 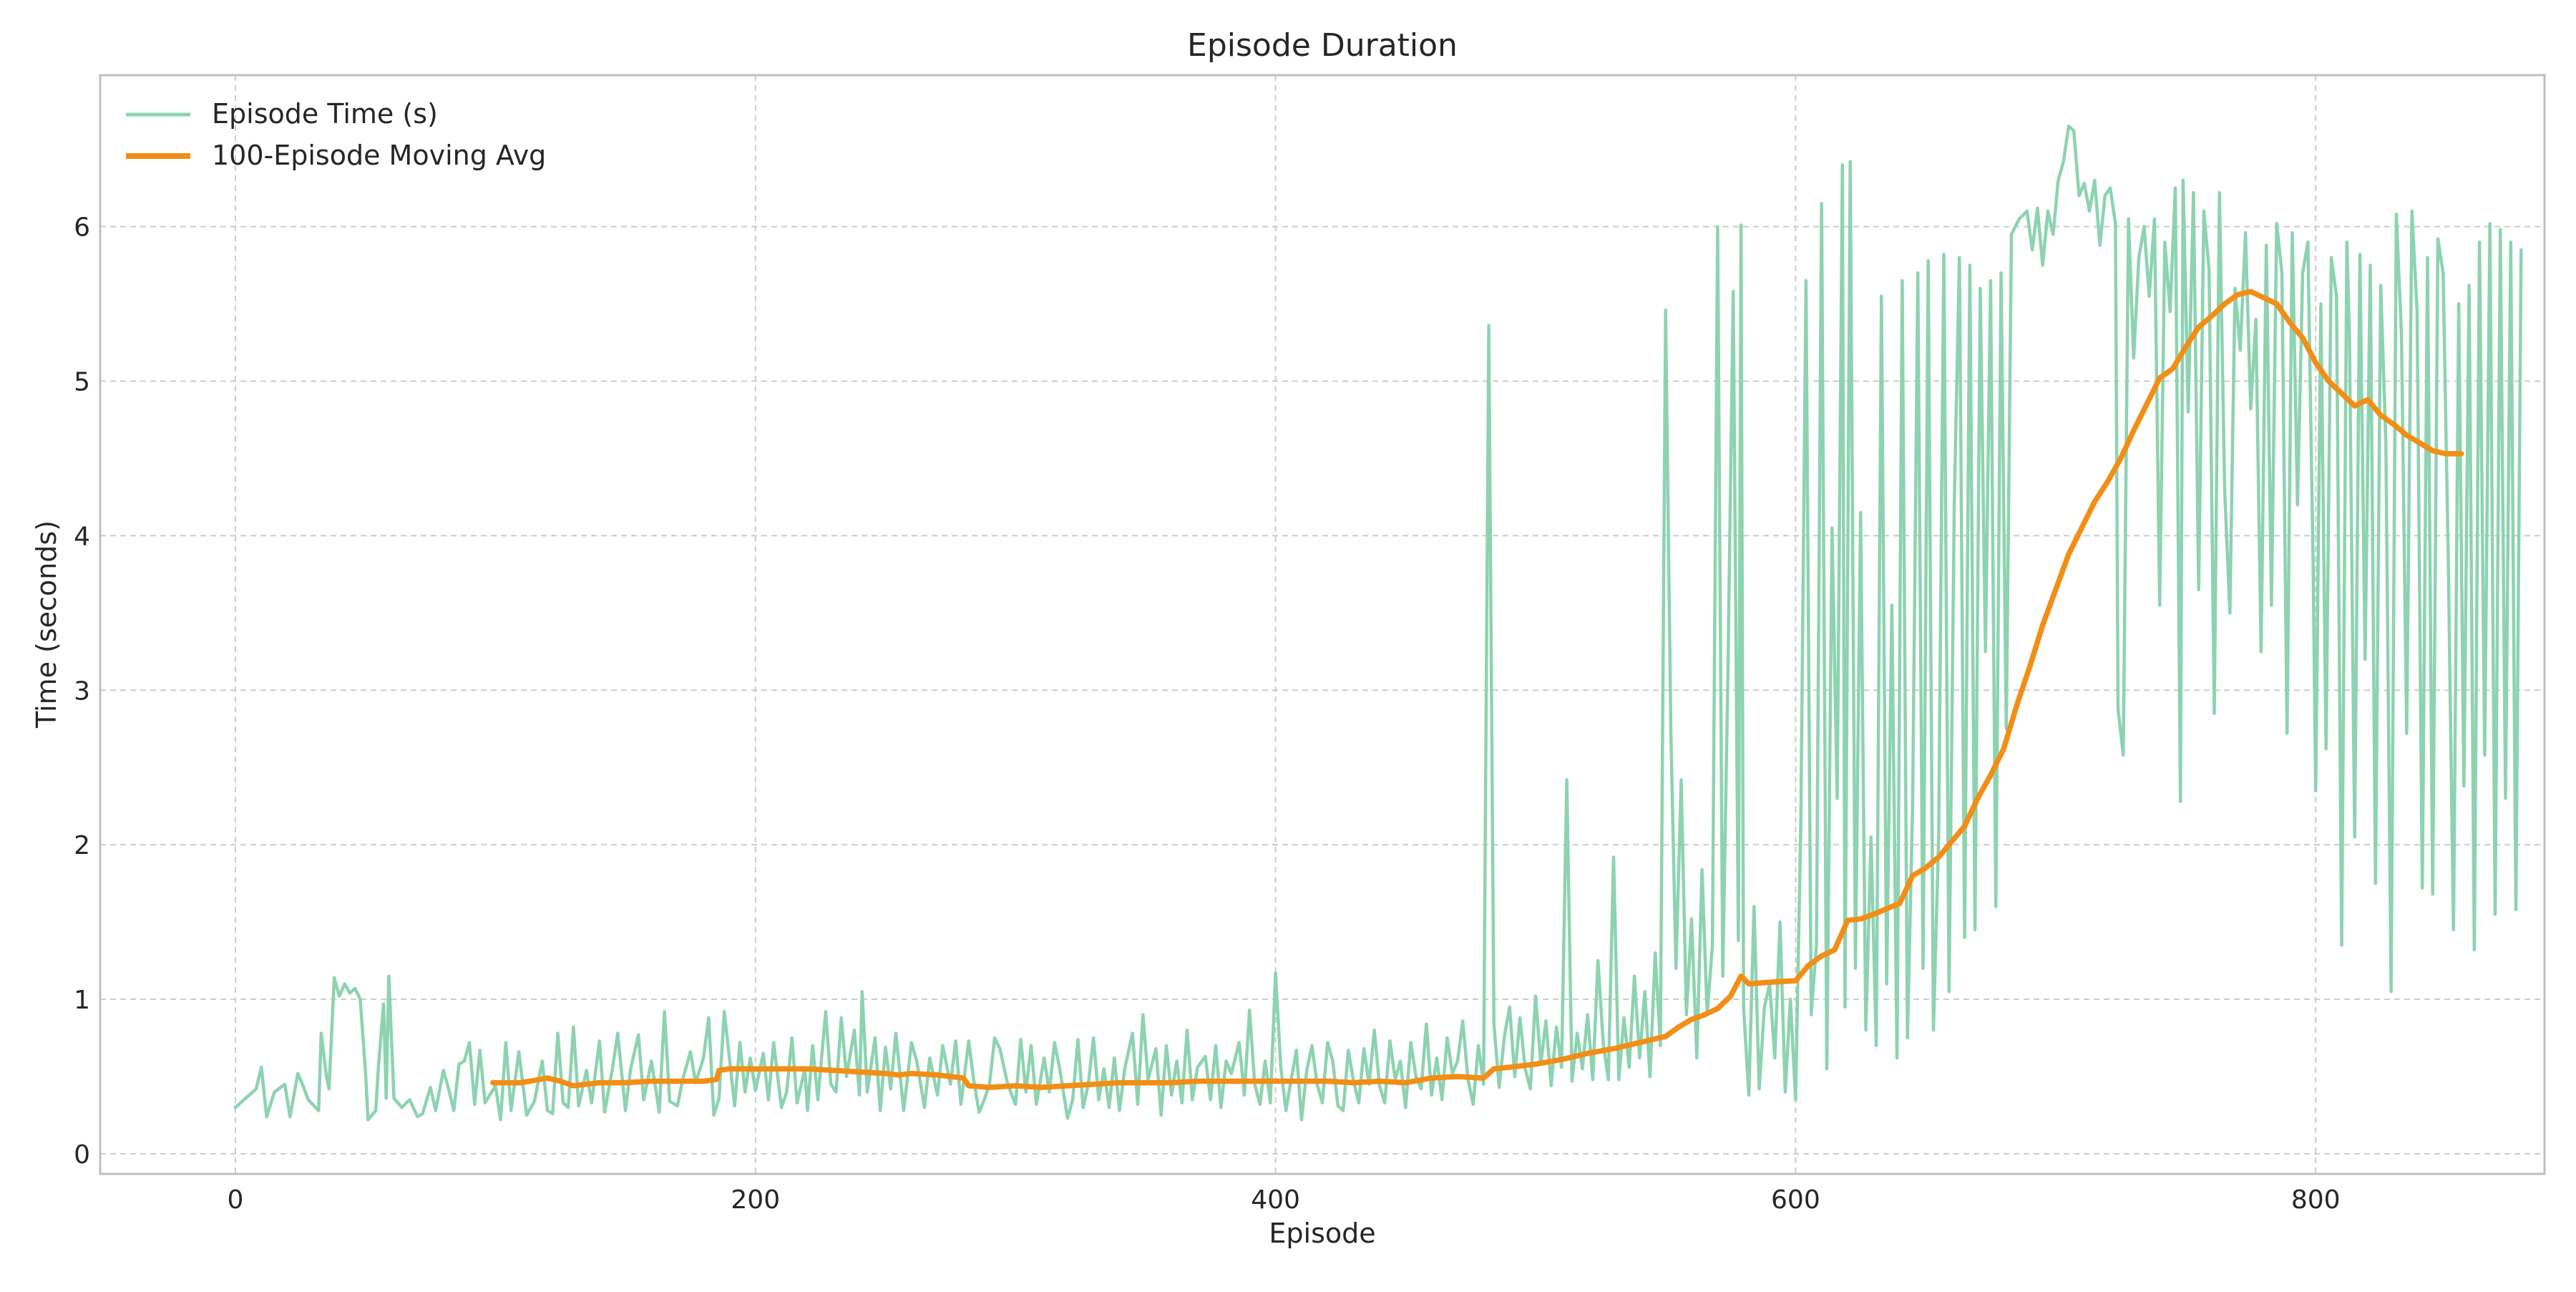 What do you see at coordinates (755, 1200) in the screenshot?
I see `x-tick-label: 200` at bounding box center [755, 1200].